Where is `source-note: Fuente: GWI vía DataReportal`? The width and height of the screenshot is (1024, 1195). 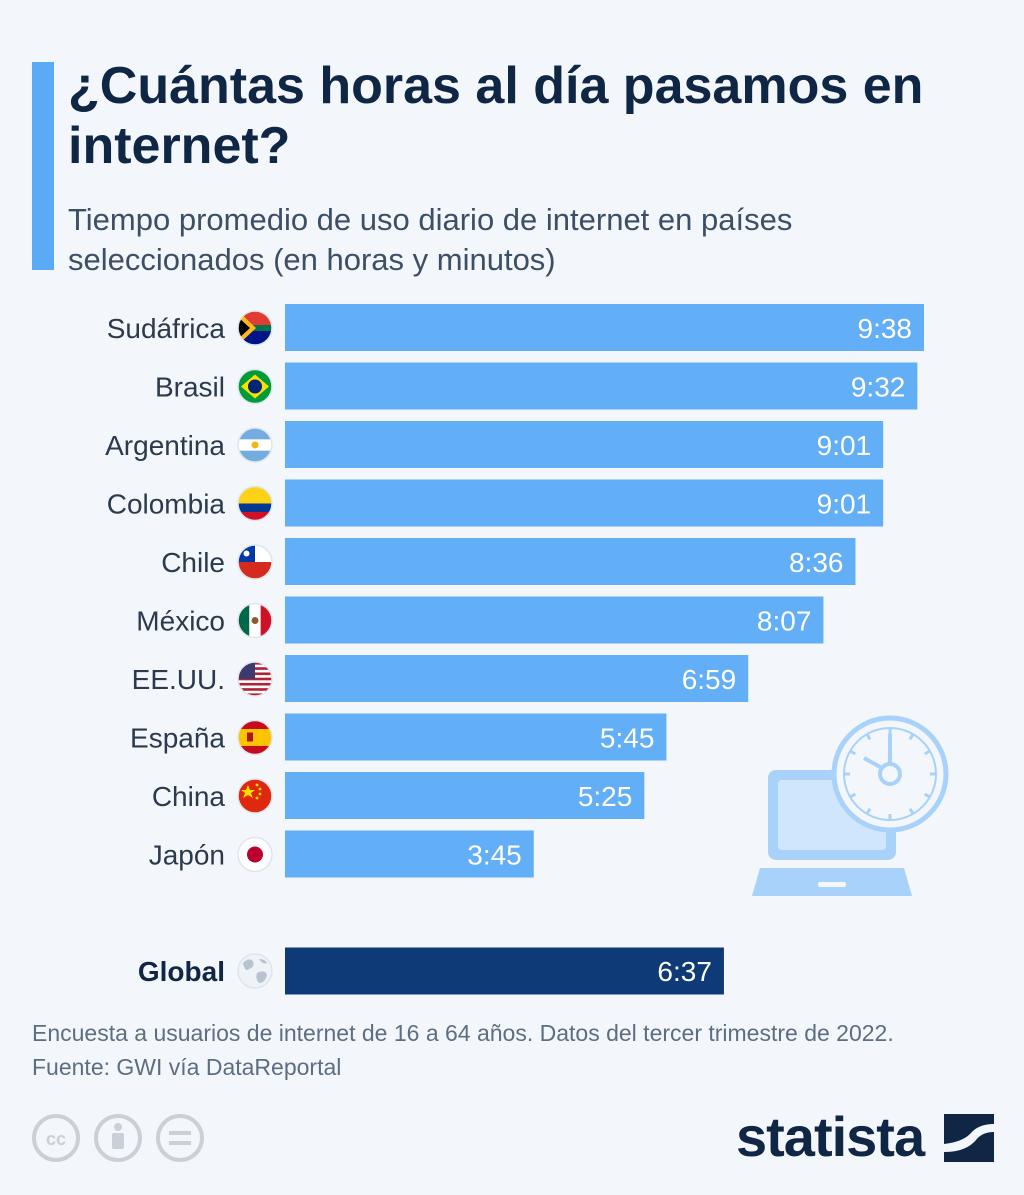 source-note: Fuente: GWI vía DataReportal is located at coordinates (187, 1067).